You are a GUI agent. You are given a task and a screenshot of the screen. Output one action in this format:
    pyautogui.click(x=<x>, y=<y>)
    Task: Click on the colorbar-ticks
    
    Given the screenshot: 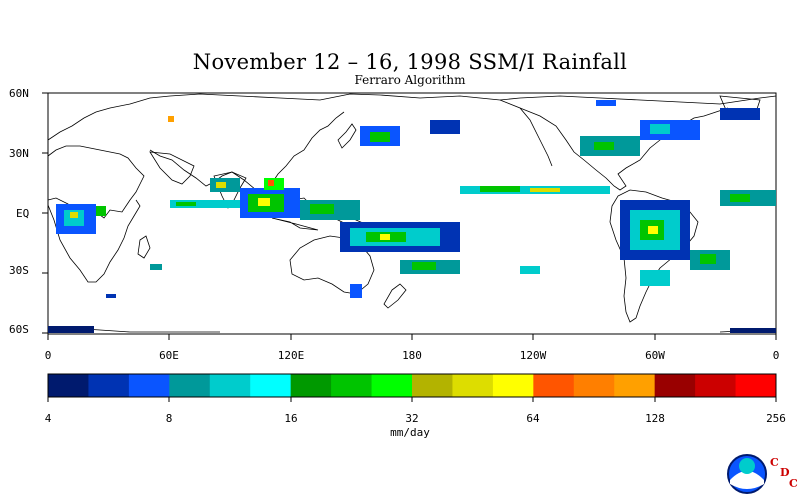 What is the action you would take?
    pyautogui.click(x=412, y=399)
    